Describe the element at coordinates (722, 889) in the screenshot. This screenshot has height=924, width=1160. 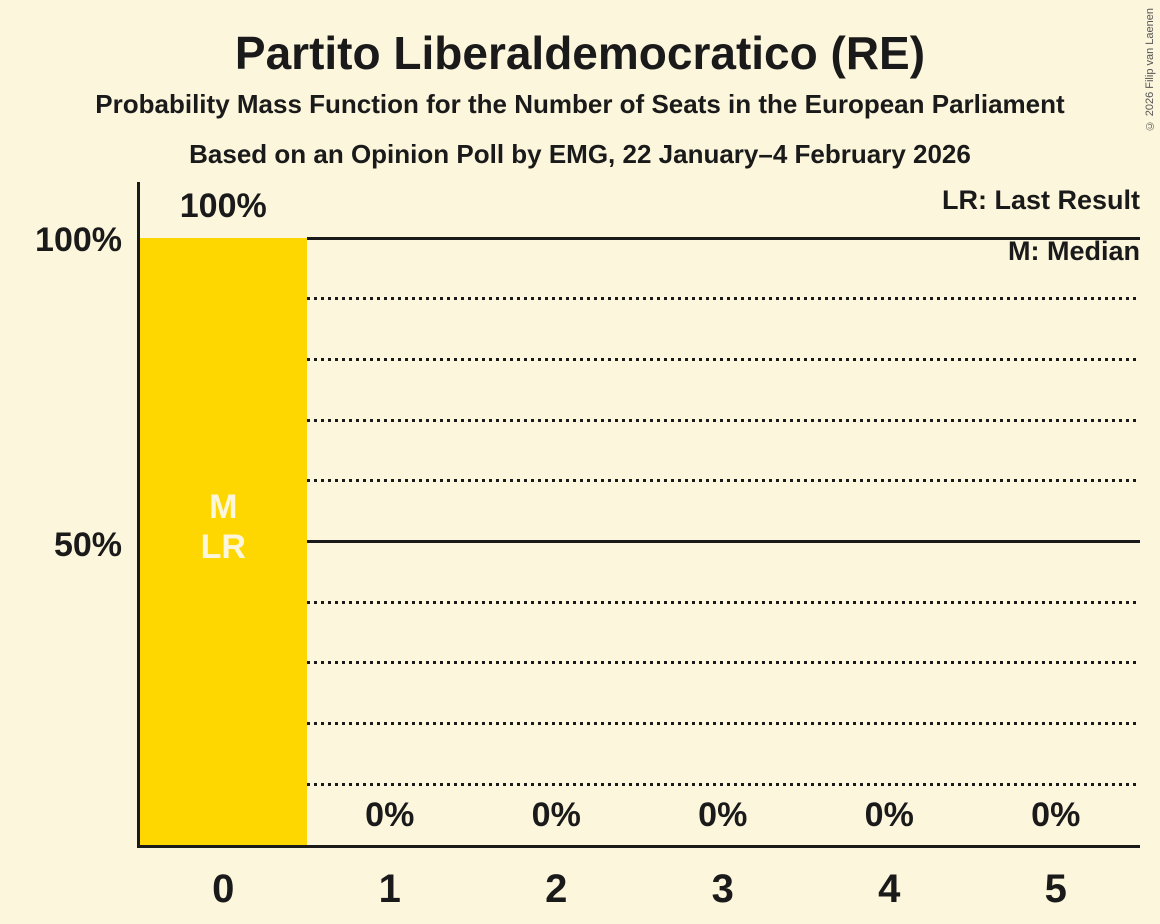
I see `x-axis-tick-label-3: 3` at that location.